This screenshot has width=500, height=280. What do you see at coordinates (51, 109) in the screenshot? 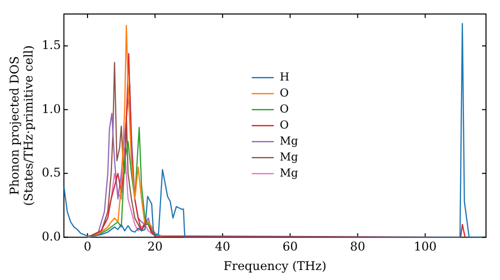
I see `y-tick-label: 1.0` at bounding box center [51, 109].